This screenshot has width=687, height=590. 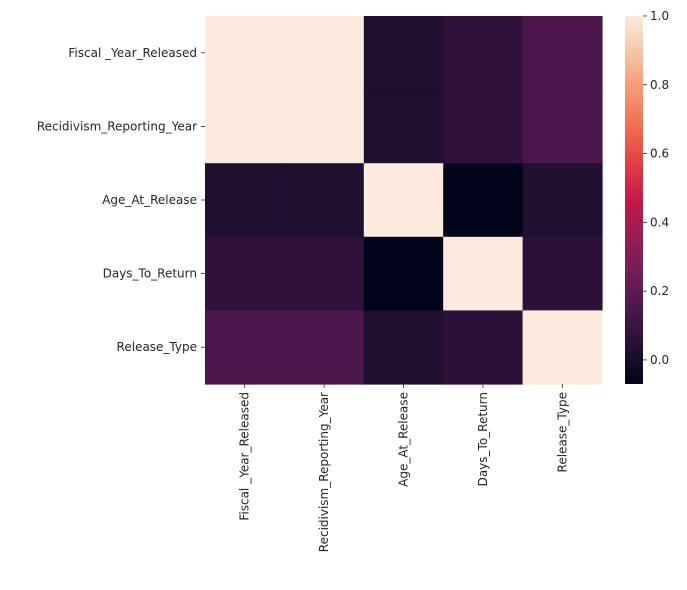 I want to click on colorbar-tick-label: 0.6, so click(x=659, y=154).